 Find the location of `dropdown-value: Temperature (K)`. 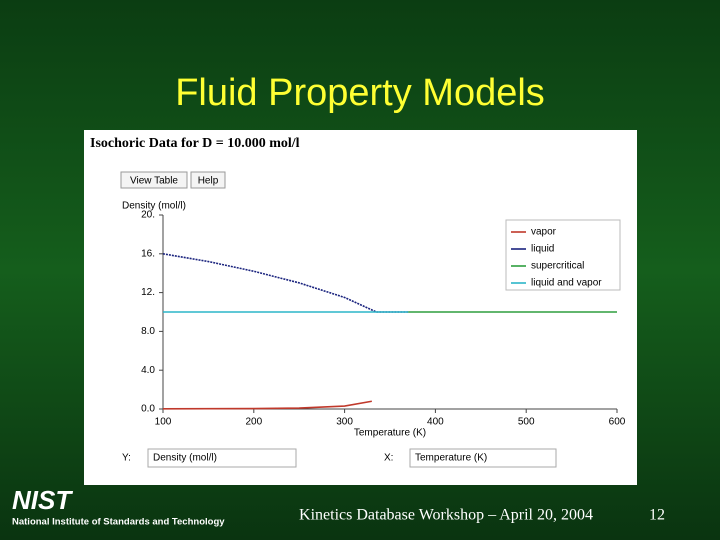

dropdown-value: Temperature (K) is located at coordinates (451, 458).